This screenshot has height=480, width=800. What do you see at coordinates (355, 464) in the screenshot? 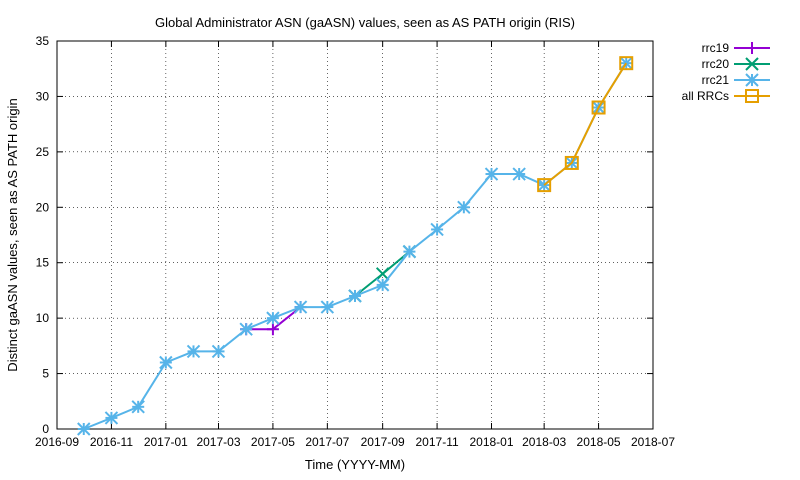
I see `x-axis-label: Time (YYYY-MM)` at bounding box center [355, 464].